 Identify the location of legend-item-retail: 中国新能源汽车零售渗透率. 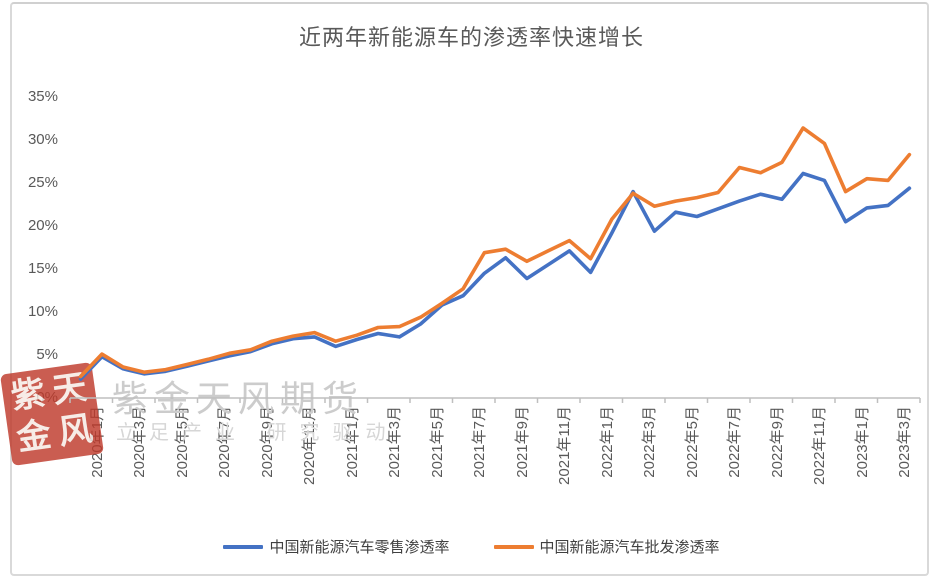
(336, 546).